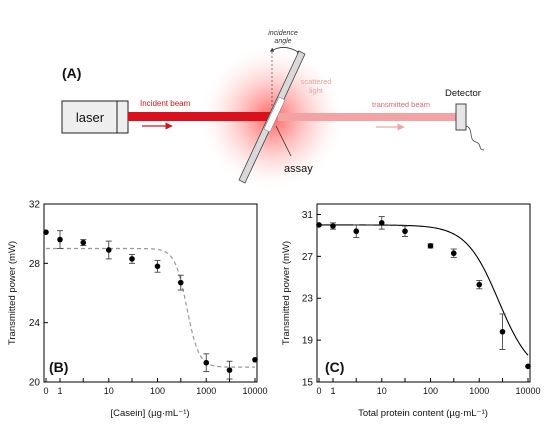 The width and height of the screenshot is (550, 424). I want to click on assay-label: assay, so click(298, 169).